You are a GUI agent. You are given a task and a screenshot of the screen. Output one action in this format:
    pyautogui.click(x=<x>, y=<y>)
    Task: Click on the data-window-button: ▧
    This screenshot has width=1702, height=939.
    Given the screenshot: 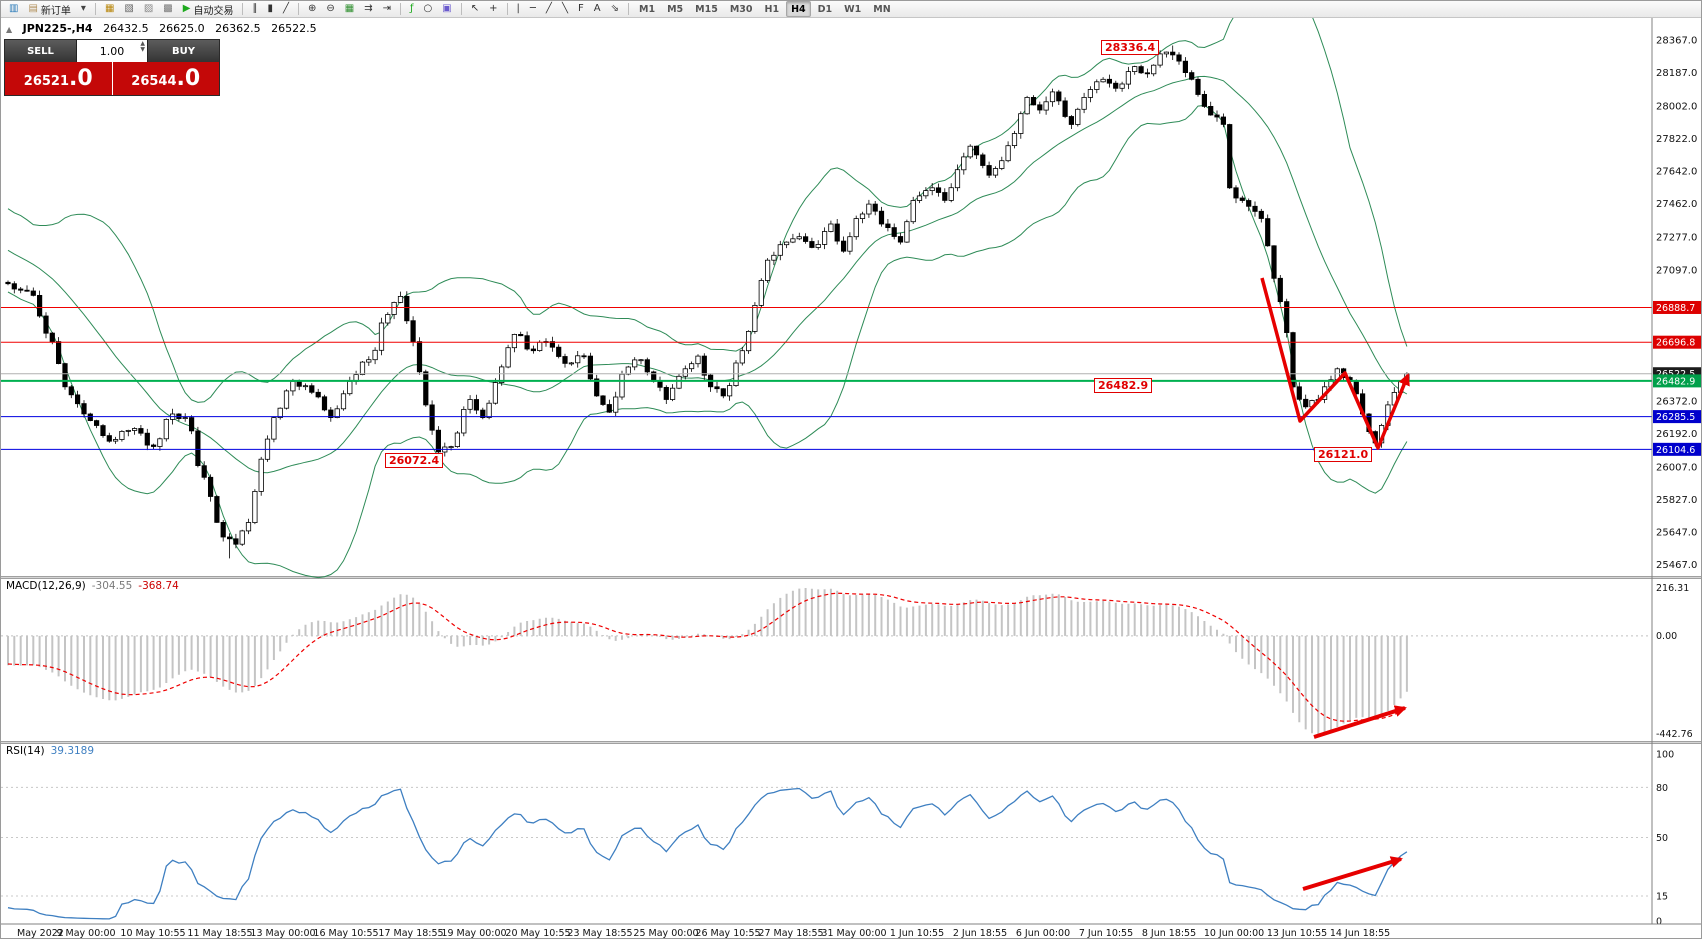 What is the action you would take?
    pyautogui.click(x=128, y=9)
    